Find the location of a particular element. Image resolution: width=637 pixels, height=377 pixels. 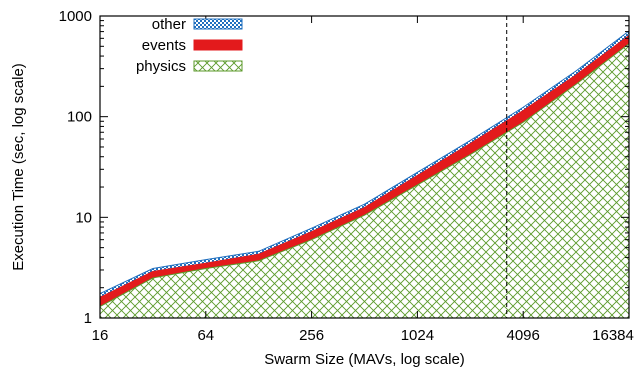

y-tick-label: 10 is located at coordinates (83, 217).